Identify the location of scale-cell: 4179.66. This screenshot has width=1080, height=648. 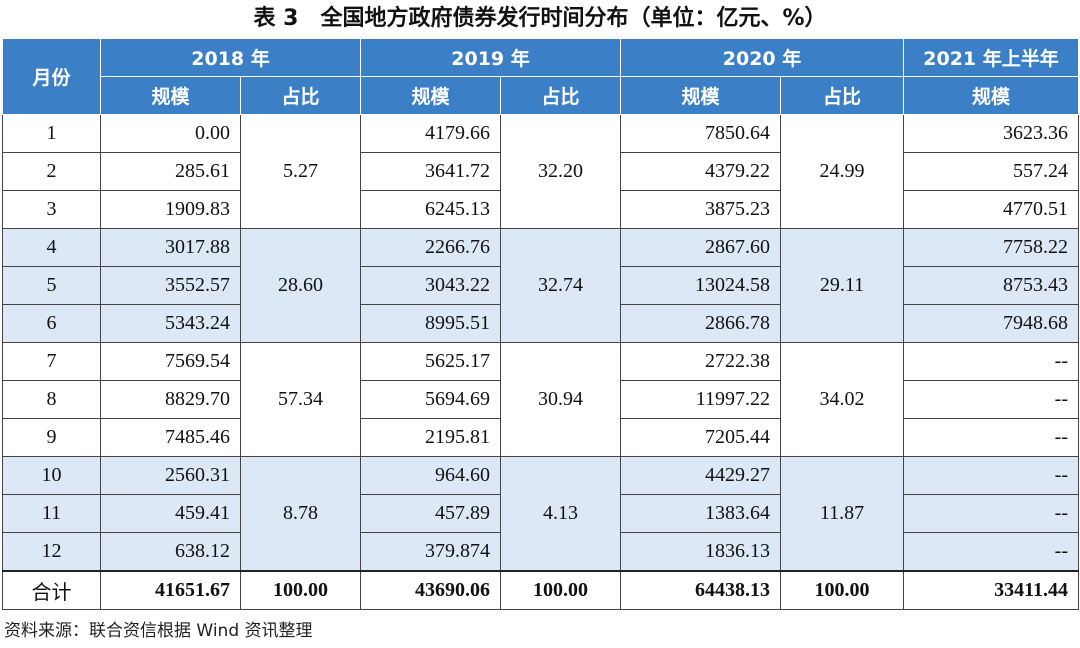
(430, 133).